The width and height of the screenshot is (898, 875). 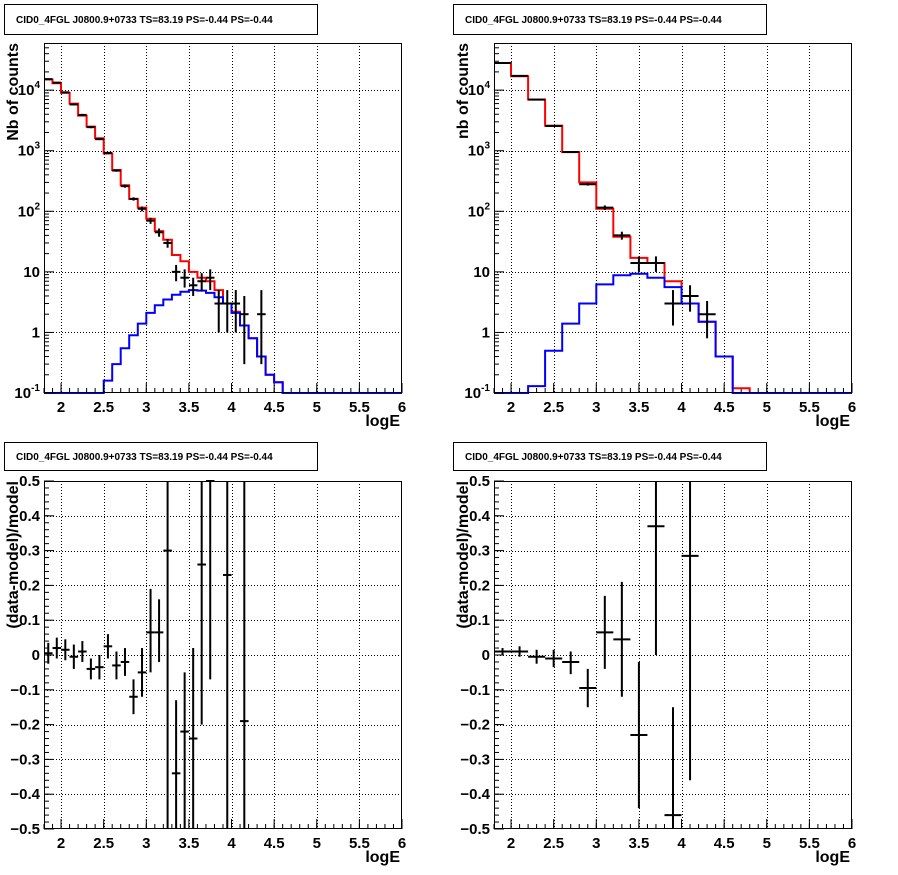 What do you see at coordinates (223, 236) in the screenshot?
I see `model-total-histogram` at bounding box center [223, 236].